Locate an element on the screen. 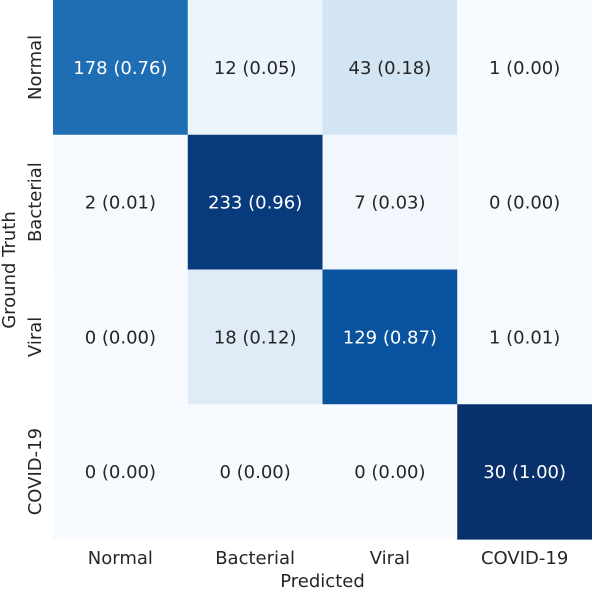 The height and width of the screenshot is (592, 592). y-tick-label: Bacterial is located at coordinates (35, 202).